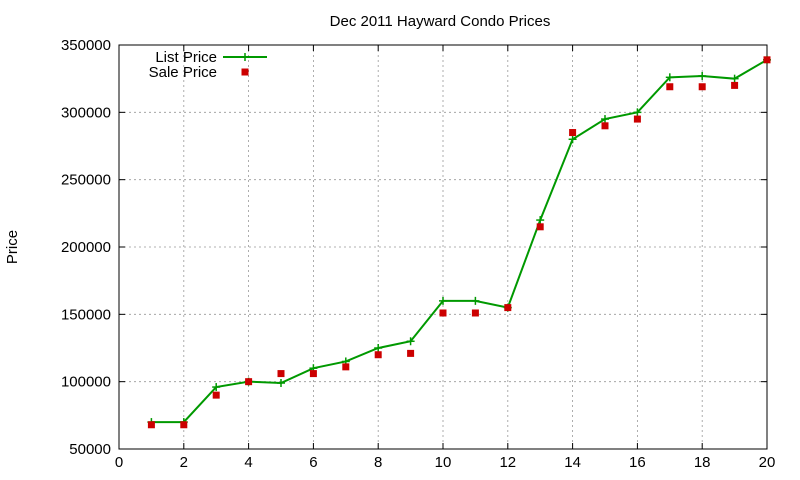 The image size is (800, 480). Describe the element at coordinates (119, 462) in the screenshot. I see `x-tick-label: 0` at that location.